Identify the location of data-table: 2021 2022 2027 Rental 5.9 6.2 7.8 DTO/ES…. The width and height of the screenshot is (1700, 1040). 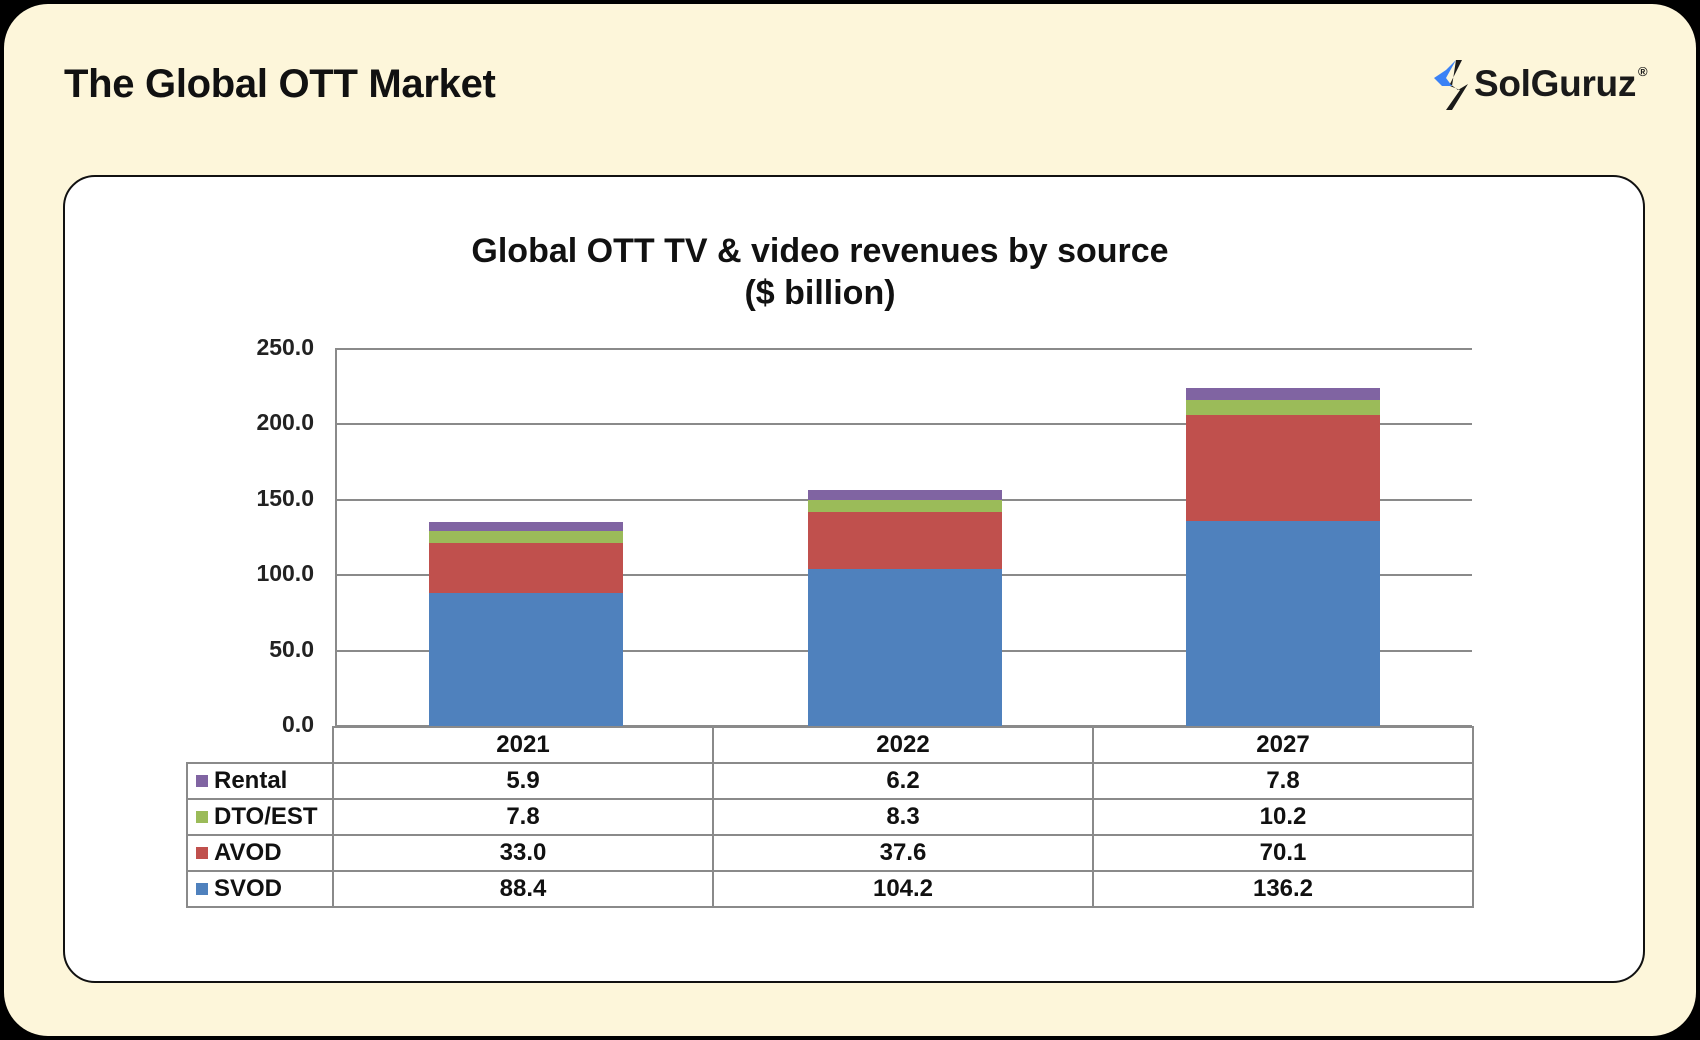
(830, 817).